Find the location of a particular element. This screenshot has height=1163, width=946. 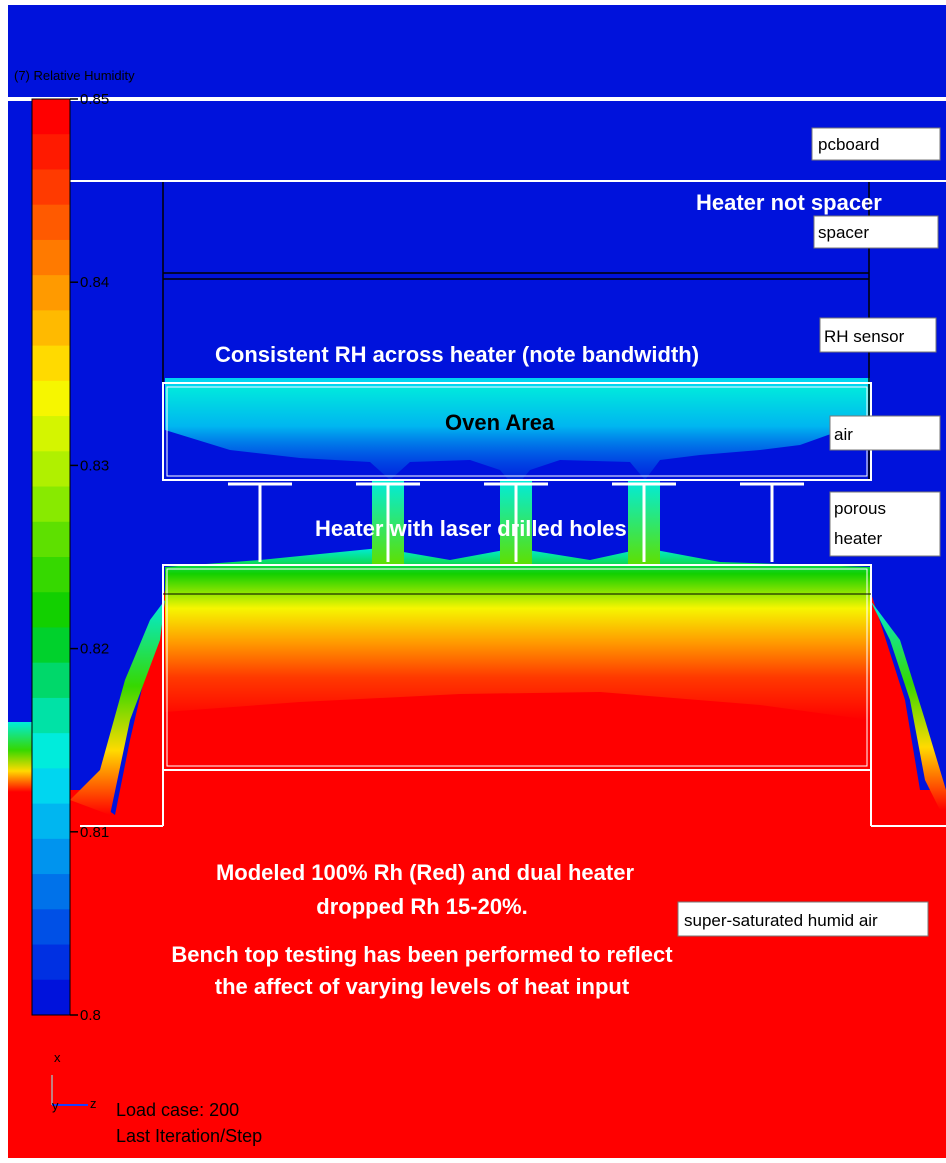

air-label: air is located at coordinates (843, 434).